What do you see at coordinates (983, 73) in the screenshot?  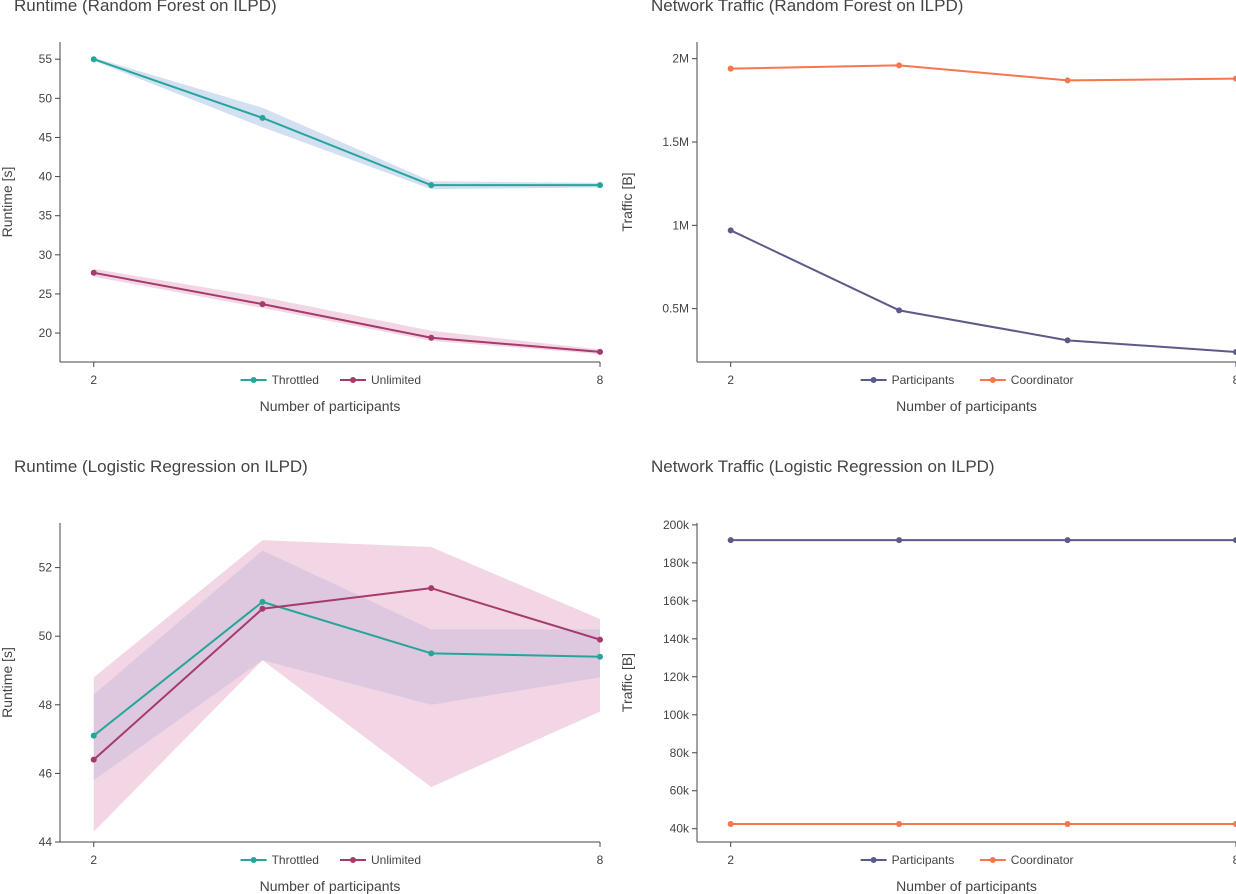 I see `series-line-coordinator` at bounding box center [983, 73].